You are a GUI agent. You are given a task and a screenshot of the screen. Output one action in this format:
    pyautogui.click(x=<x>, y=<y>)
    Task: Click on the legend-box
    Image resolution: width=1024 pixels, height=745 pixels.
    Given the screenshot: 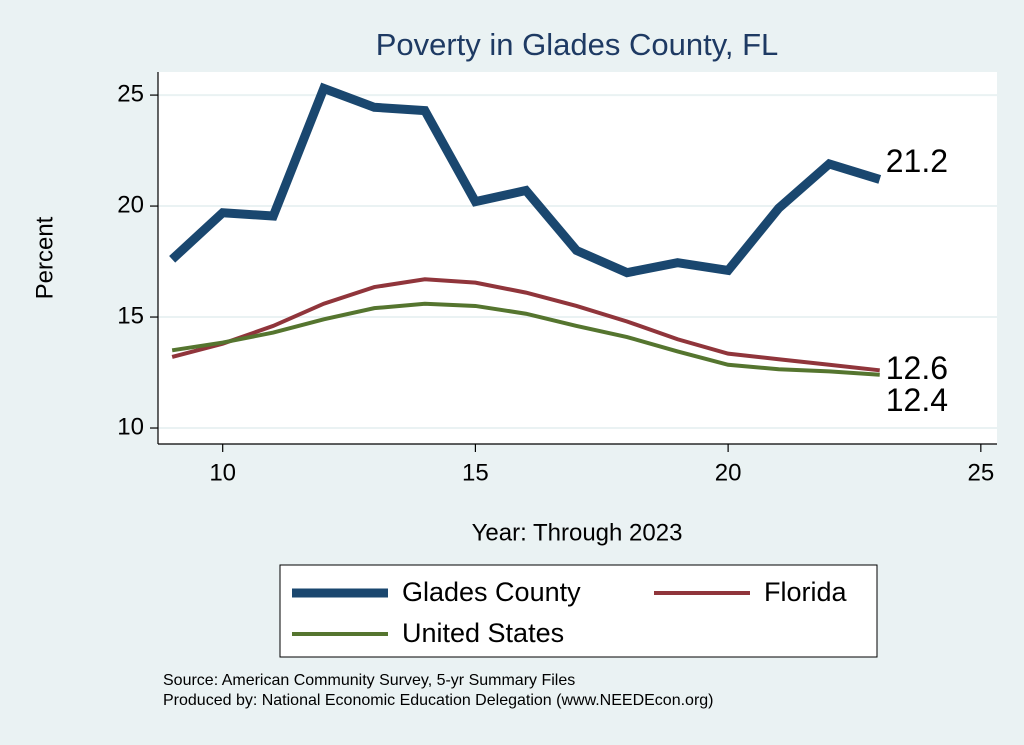 What is the action you would take?
    pyautogui.click(x=578, y=611)
    